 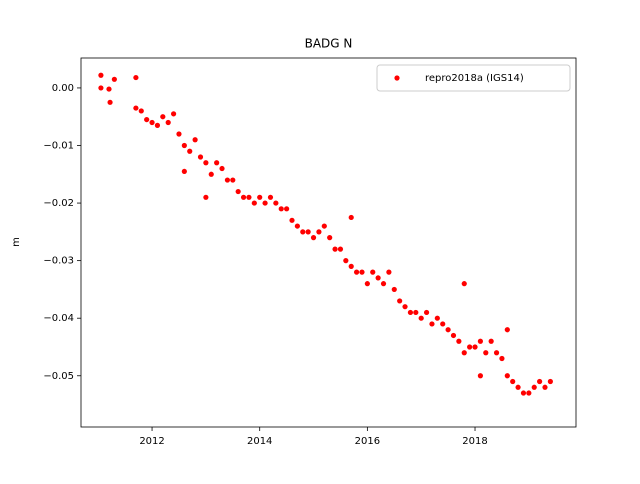 What do you see at coordinates (474, 441) in the screenshot?
I see `x-tick-label: 2018` at bounding box center [474, 441].